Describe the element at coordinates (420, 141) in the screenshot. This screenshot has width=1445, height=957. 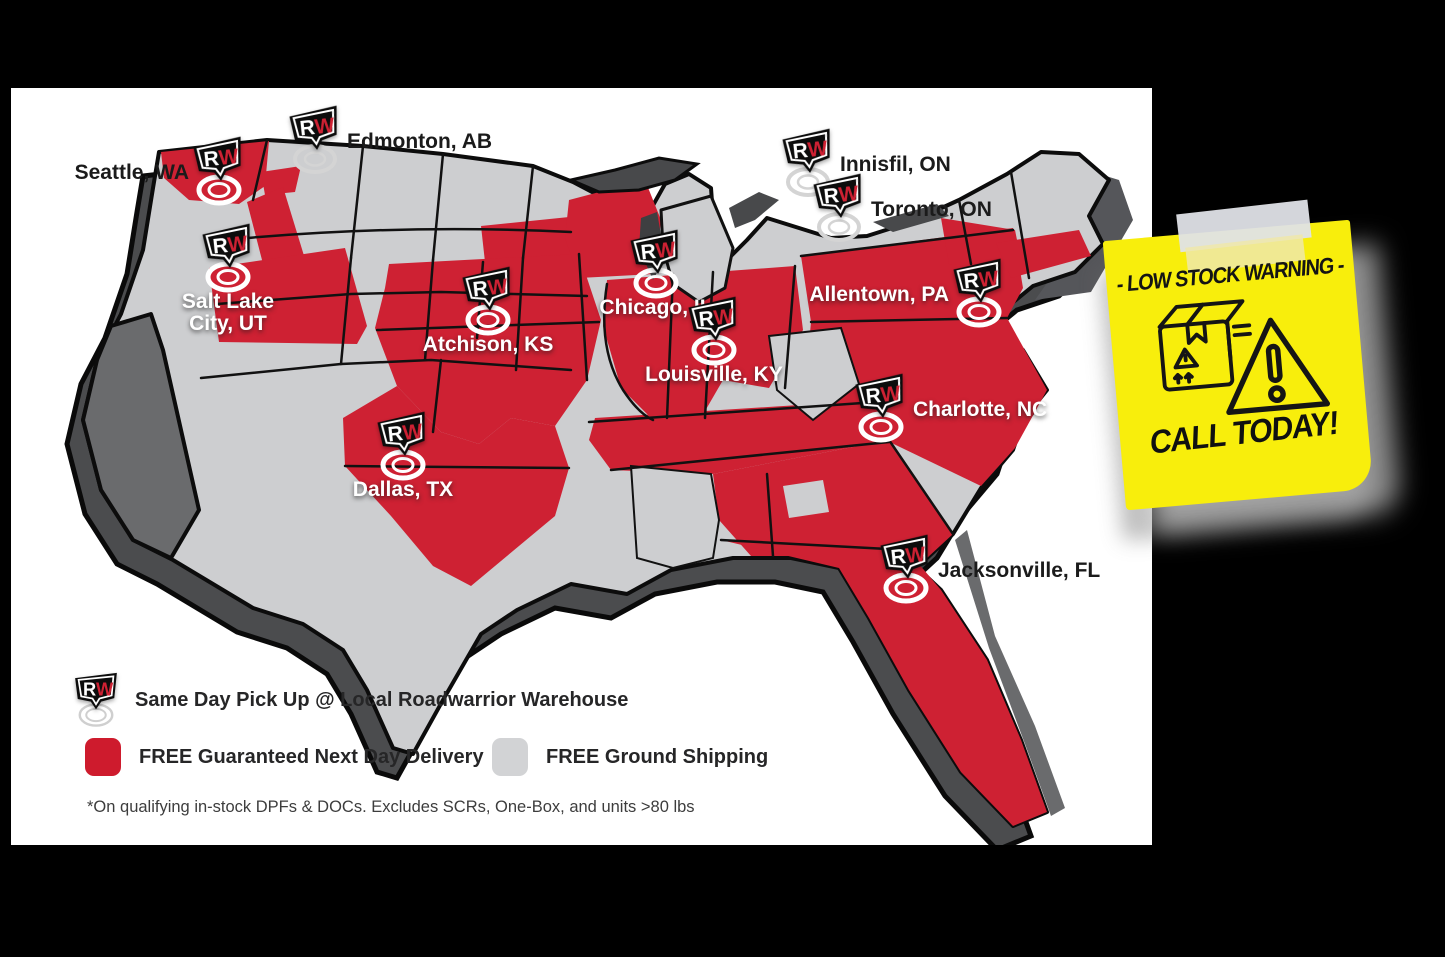
I see `city-label-edmonton: Edmonton, AB` at that location.